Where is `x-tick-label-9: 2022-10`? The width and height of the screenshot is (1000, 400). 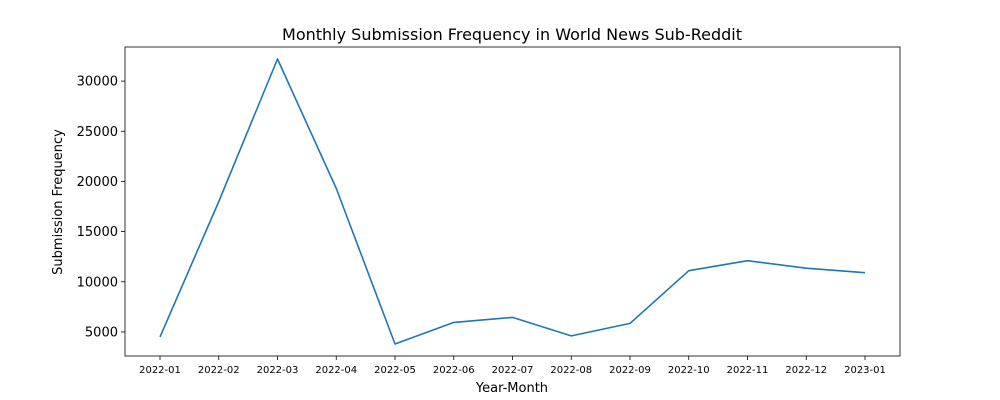 x-tick-label-9: 2022-10 is located at coordinates (689, 370).